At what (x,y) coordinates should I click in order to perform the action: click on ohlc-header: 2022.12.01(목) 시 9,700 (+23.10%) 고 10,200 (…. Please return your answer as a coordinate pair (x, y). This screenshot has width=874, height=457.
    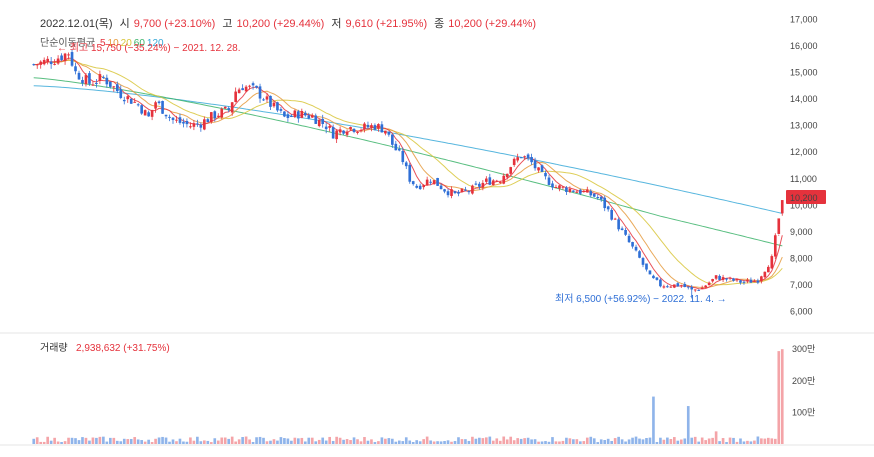
    Looking at the image, I should click on (290, 23).